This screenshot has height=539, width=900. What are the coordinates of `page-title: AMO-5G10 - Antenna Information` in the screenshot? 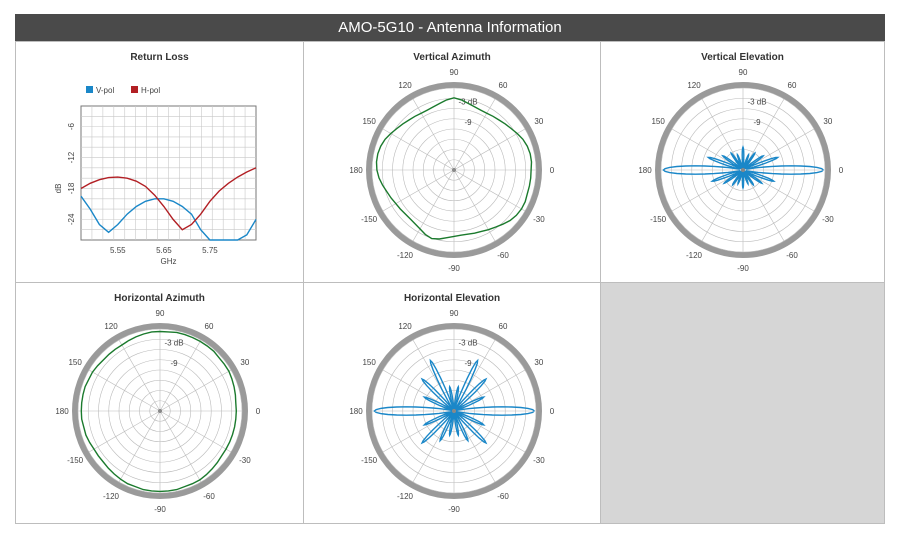 It's located at (450, 27).